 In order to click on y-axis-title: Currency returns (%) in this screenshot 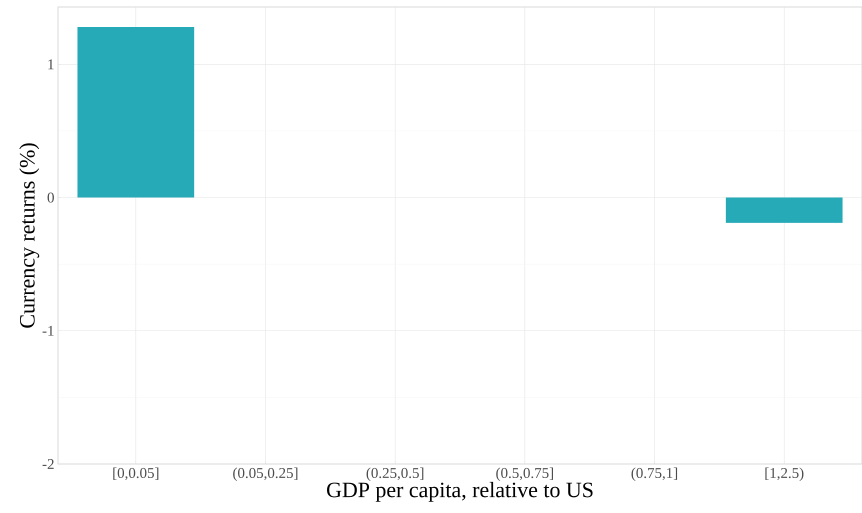, I will do `click(29, 235)`.